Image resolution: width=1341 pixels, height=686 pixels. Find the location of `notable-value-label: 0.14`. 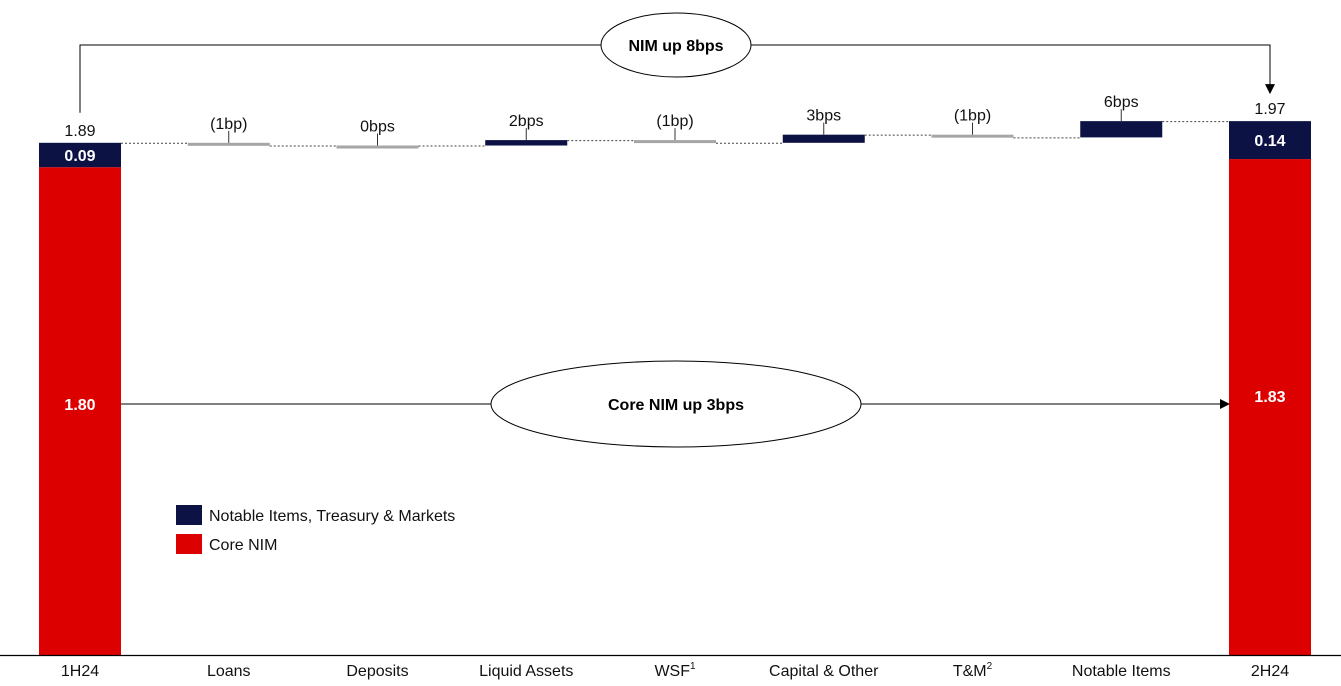

notable-value-label: 0.14 is located at coordinates (1269, 141).